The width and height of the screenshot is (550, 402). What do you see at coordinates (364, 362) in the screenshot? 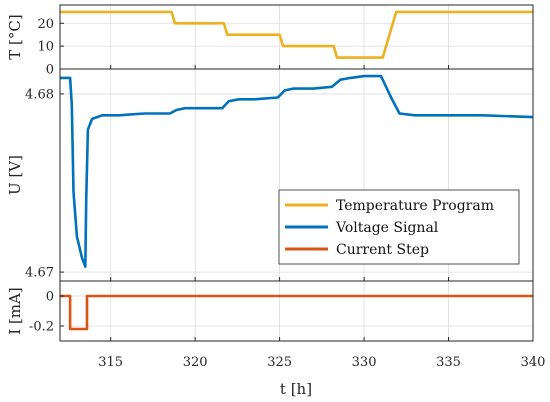
I see `x-tick-label: 330` at bounding box center [364, 362].